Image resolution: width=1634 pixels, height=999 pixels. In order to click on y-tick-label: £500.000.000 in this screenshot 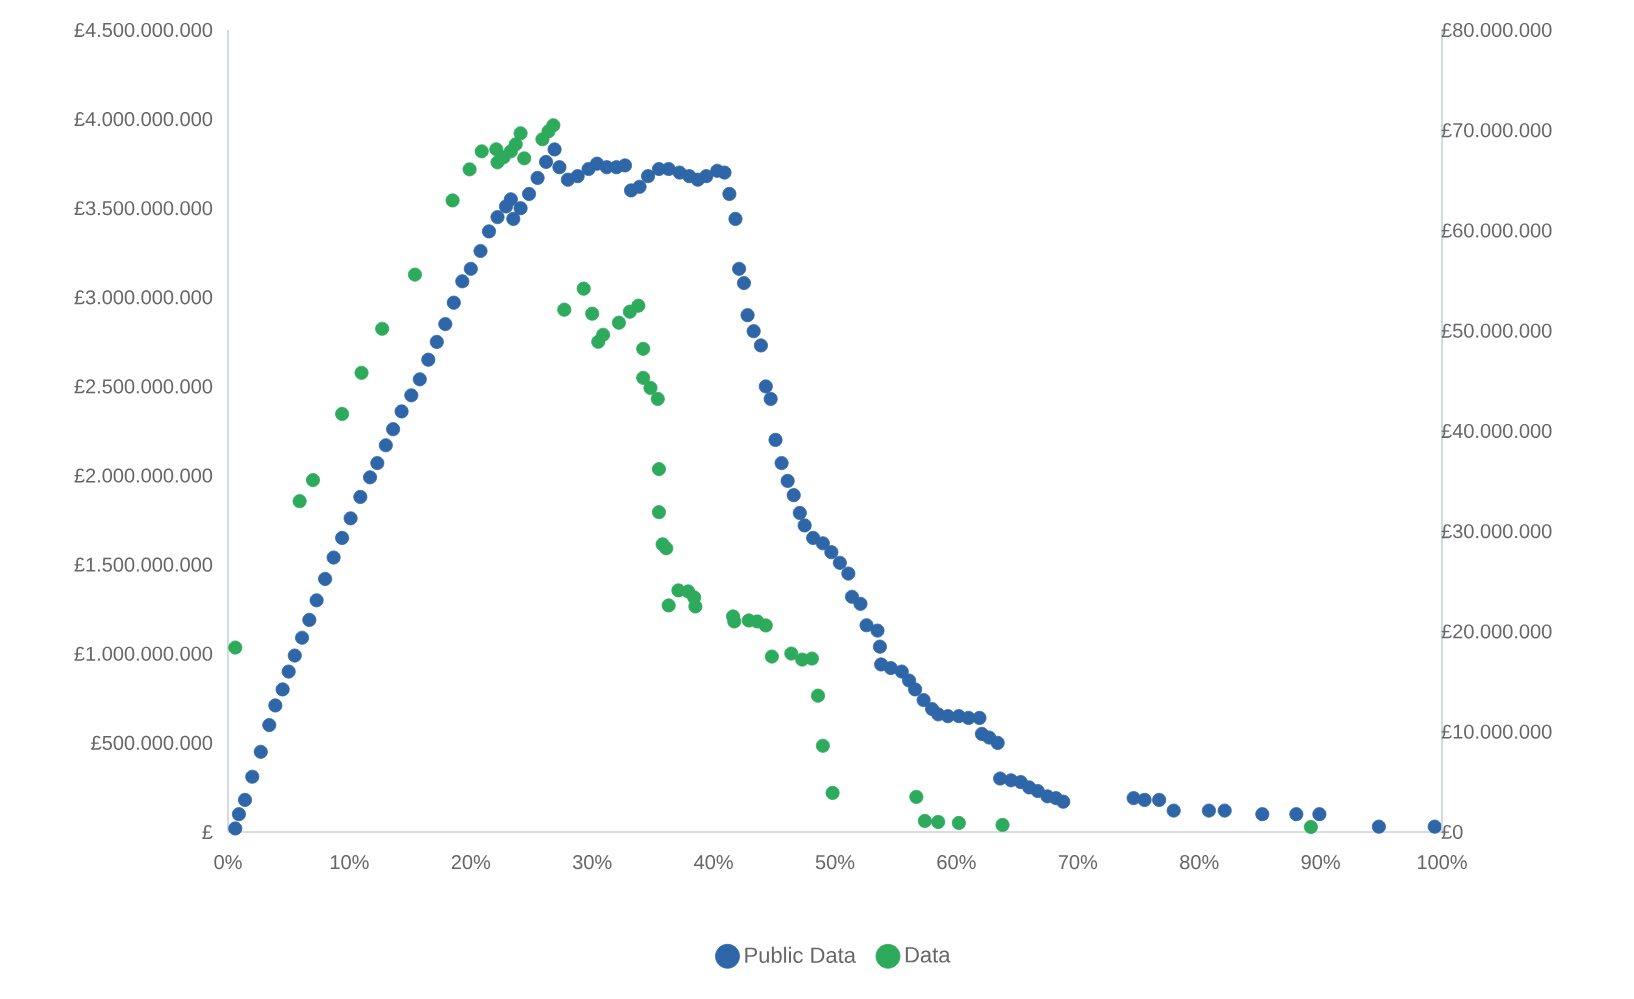, I will do `click(152, 742)`.